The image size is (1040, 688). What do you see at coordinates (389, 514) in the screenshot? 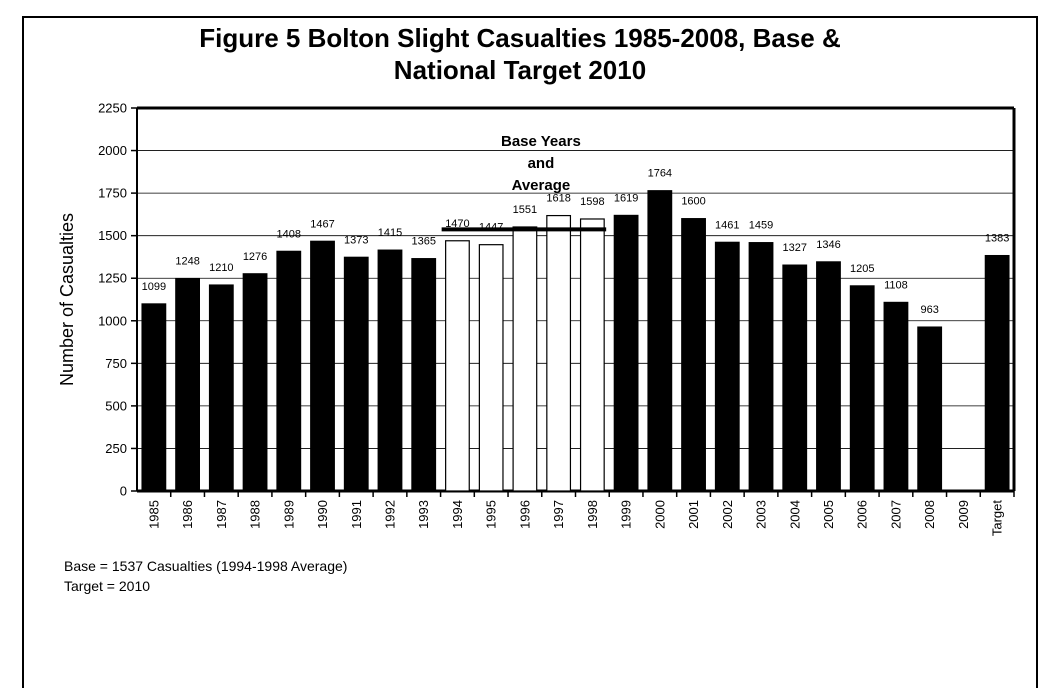
I see `x-tick-label: 1992` at bounding box center [389, 514].